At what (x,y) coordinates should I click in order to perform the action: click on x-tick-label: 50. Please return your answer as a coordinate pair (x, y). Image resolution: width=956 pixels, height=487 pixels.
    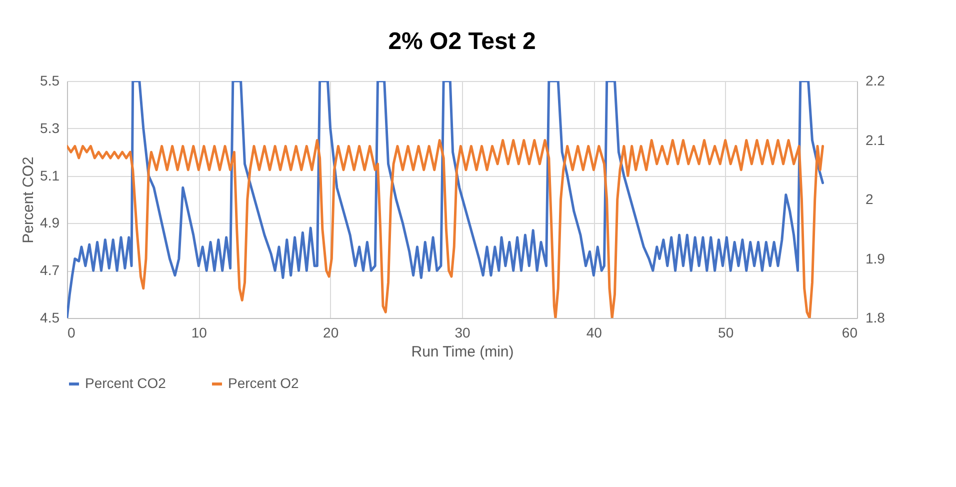
    Looking at the image, I should click on (726, 332).